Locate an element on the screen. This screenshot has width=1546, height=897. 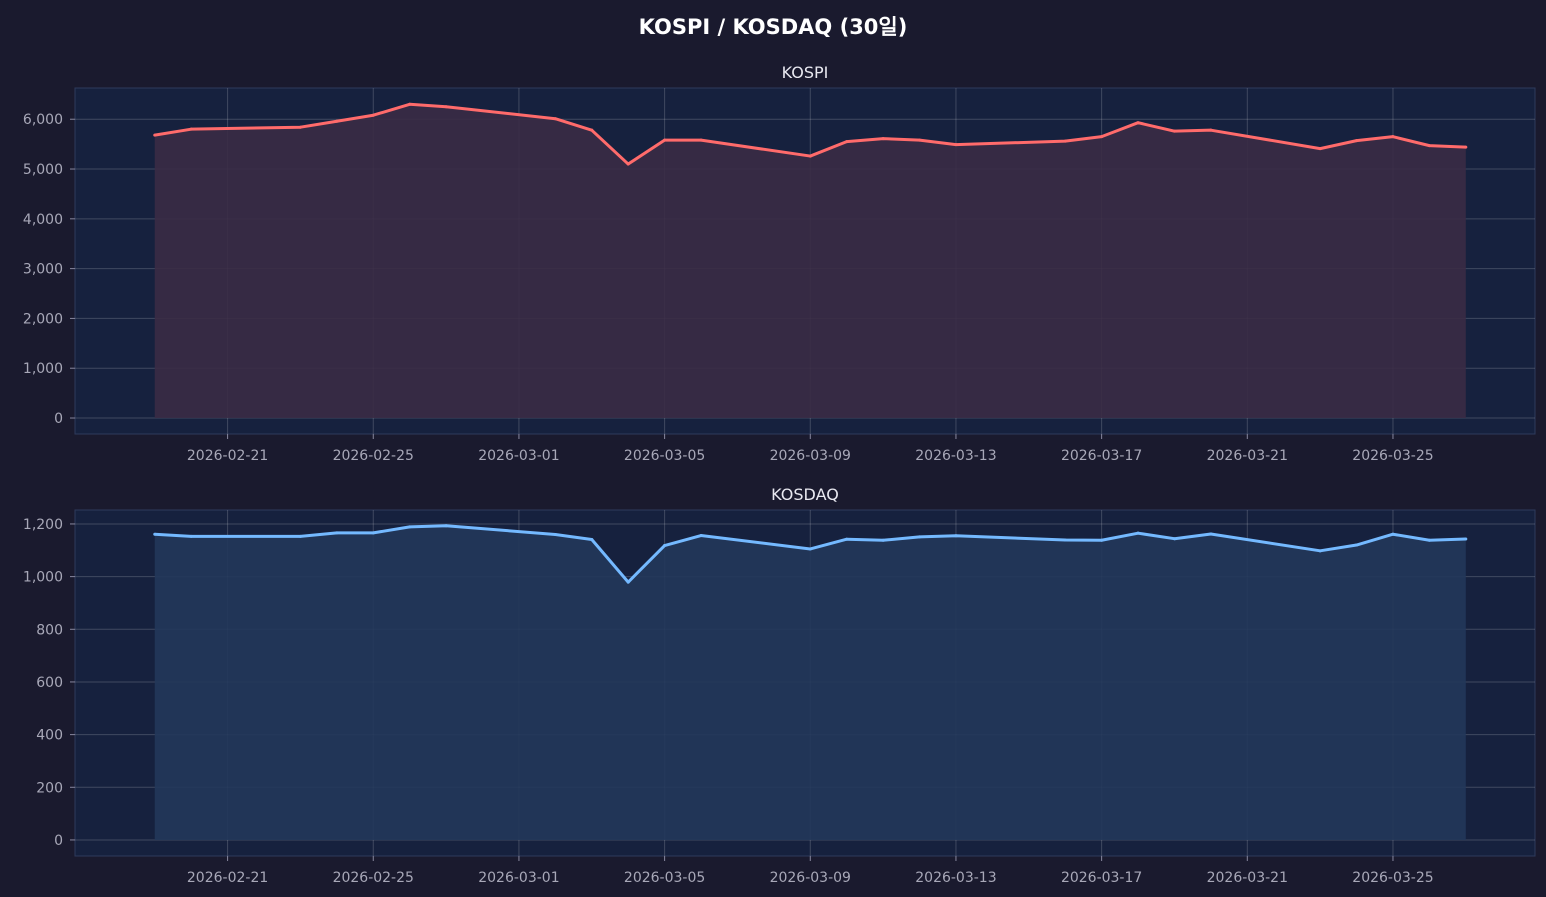
y-tick-label: 600 is located at coordinates (49, 683).